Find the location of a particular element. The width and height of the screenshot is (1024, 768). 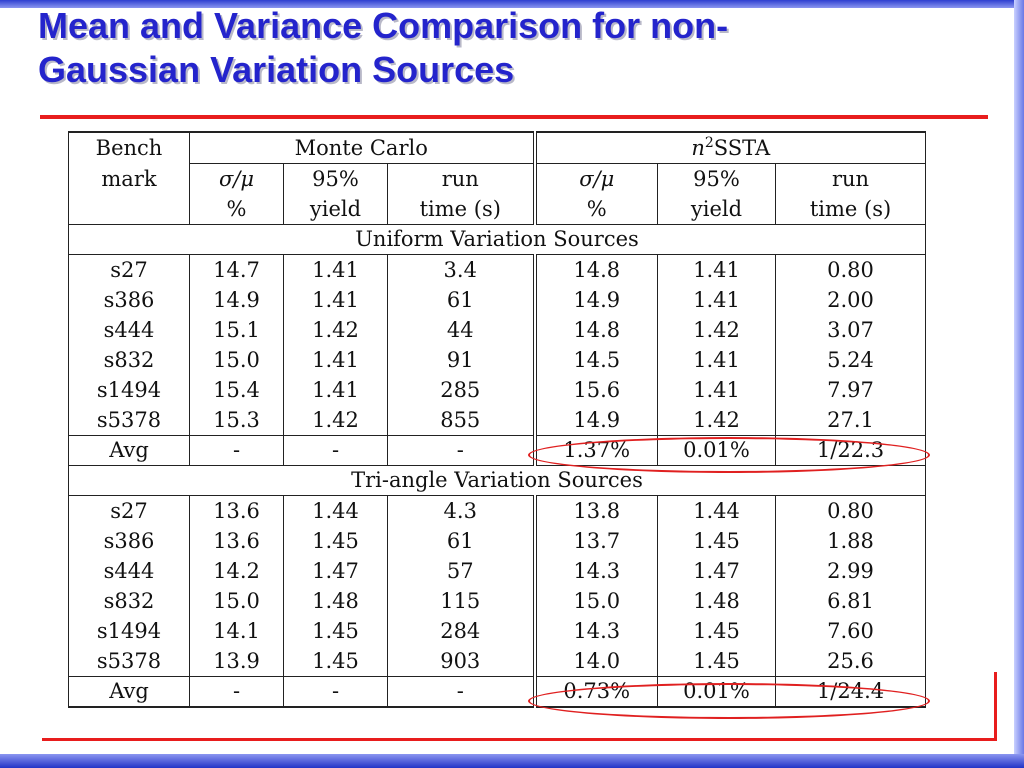

header-mc-yield: 95% yield is located at coordinates (335, 194).